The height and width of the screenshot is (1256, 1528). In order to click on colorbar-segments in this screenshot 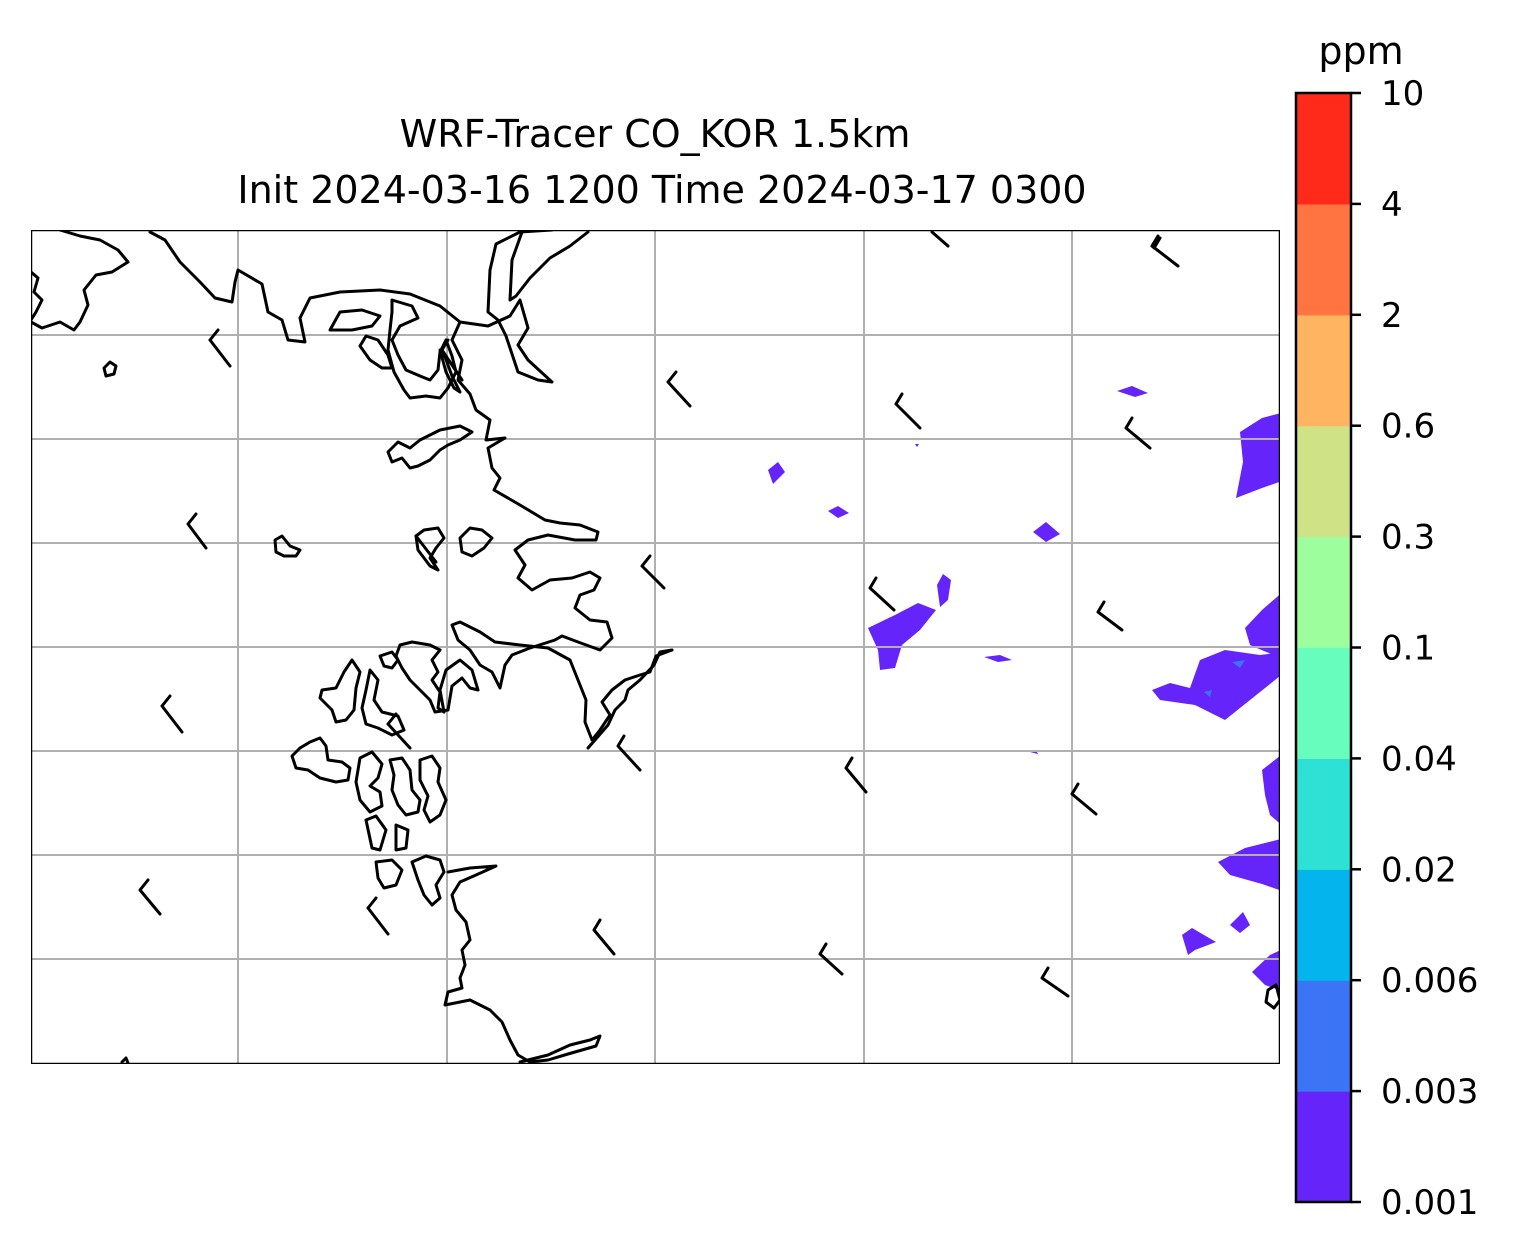, I will do `click(1323, 648)`.